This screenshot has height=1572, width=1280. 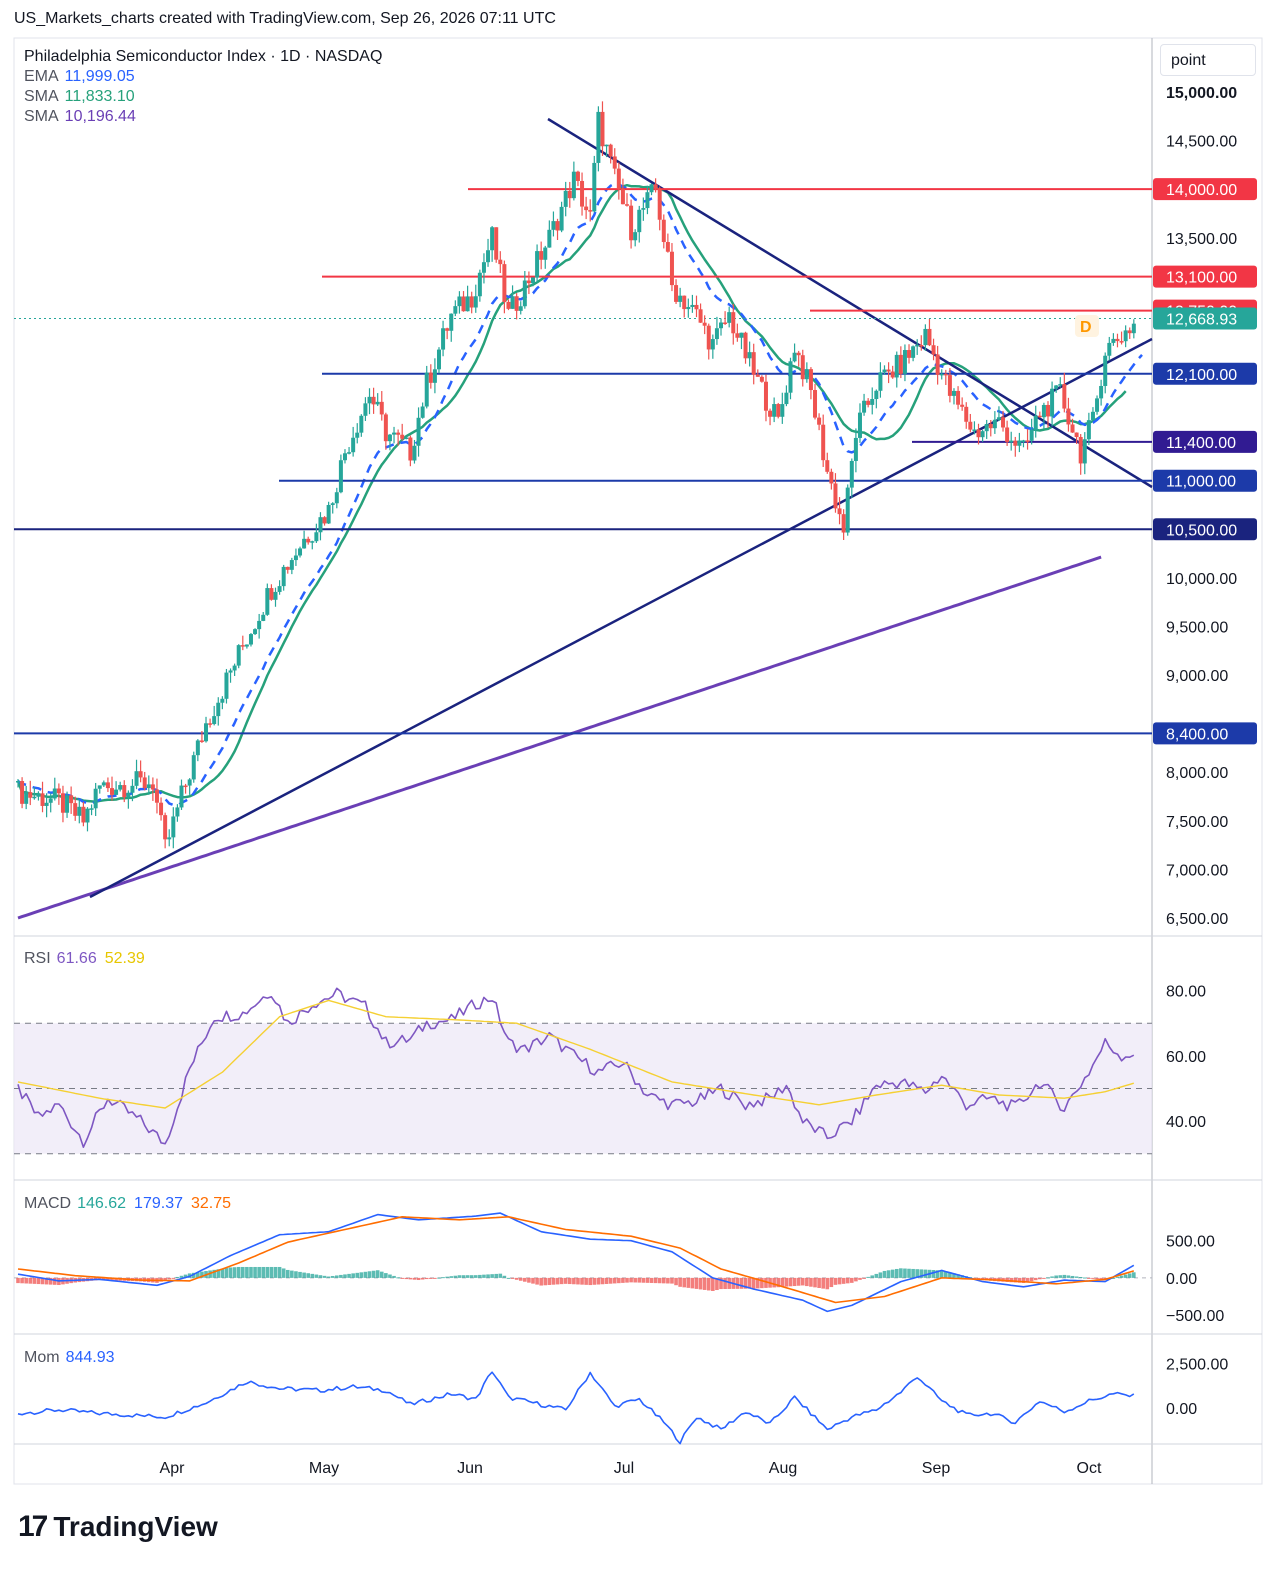 I want to click on macd-tick-label: 0.00, so click(x=1181, y=1279).